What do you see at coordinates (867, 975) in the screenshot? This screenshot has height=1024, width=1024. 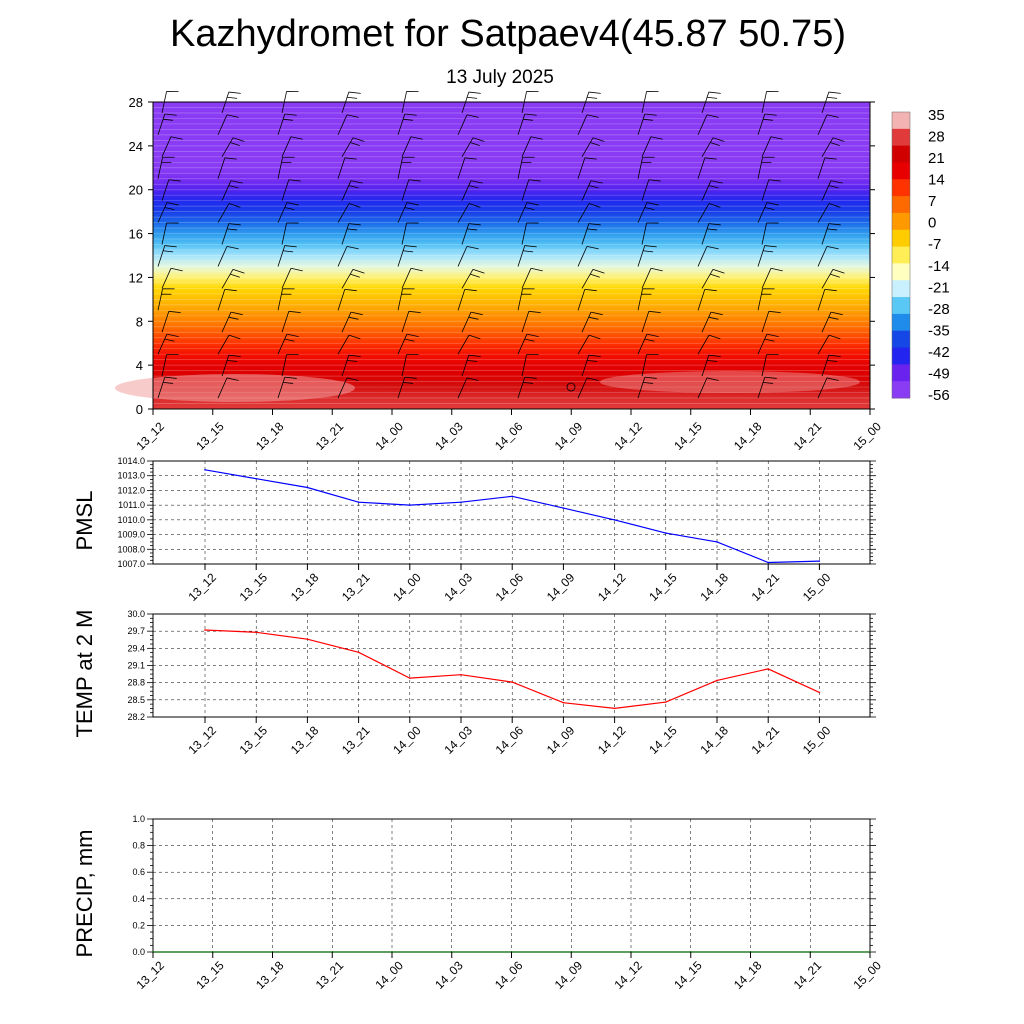 I see `x-tick-label: 15_00` at bounding box center [867, 975].